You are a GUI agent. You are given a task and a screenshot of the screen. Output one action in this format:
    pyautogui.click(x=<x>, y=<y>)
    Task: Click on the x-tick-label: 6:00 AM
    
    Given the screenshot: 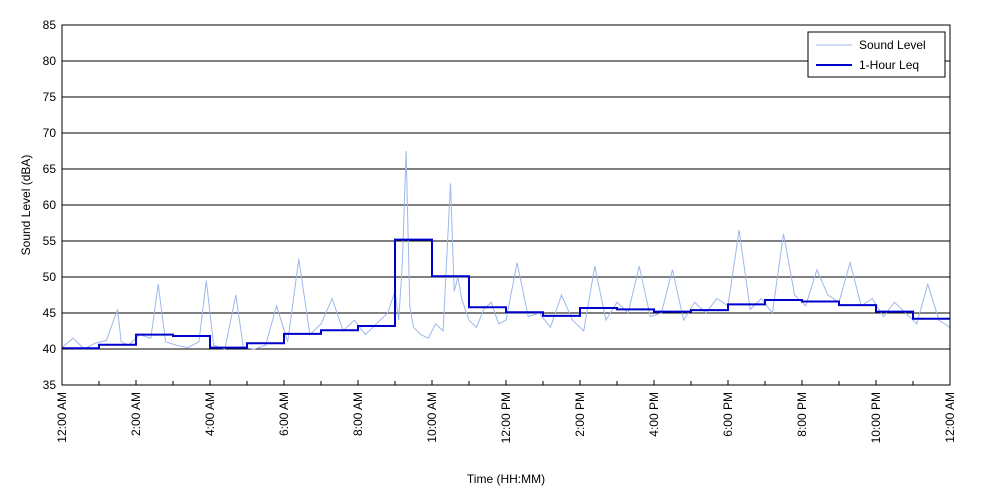 What is the action you would take?
    pyautogui.click(x=284, y=414)
    